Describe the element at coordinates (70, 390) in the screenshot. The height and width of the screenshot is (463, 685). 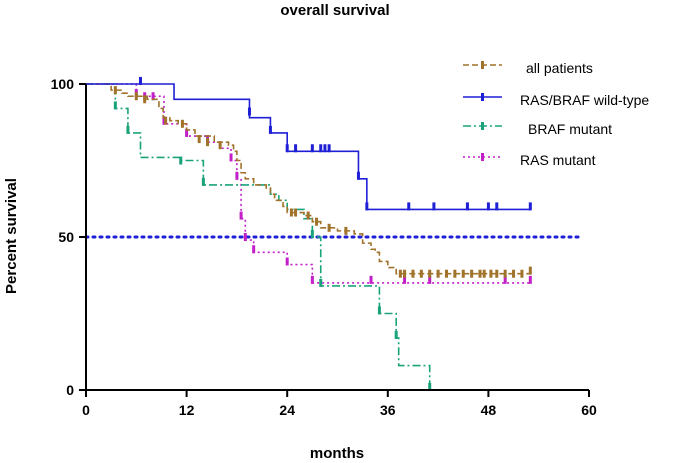
I see `y-tick-label: 0` at that location.